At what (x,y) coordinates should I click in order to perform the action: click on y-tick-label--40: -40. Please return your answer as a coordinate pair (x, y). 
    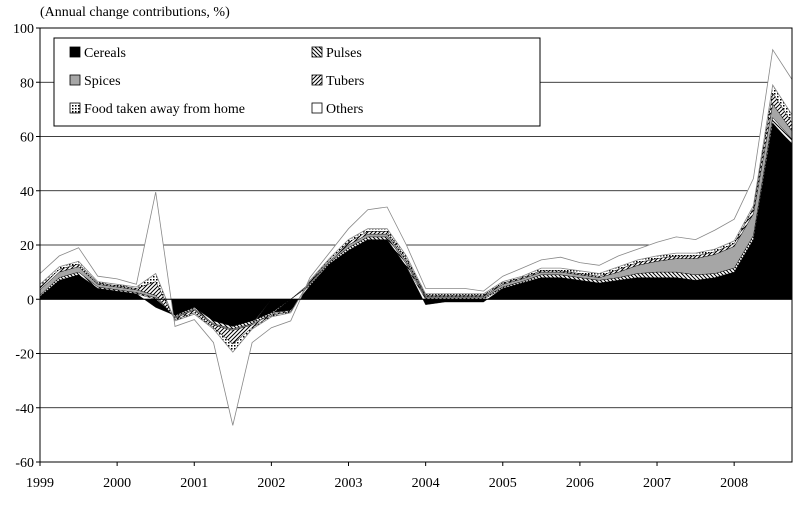
    Looking at the image, I should click on (24, 409).